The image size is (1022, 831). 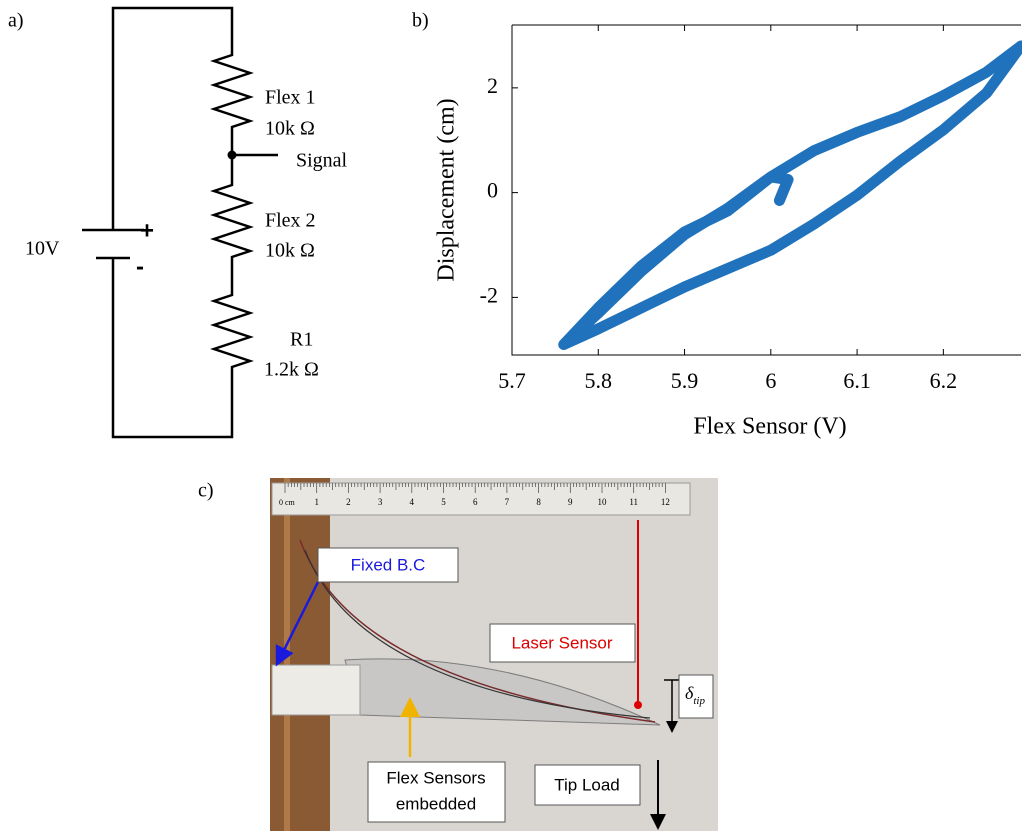 What do you see at coordinates (380, 502) in the screenshot?
I see `ruler-label: 3` at bounding box center [380, 502].